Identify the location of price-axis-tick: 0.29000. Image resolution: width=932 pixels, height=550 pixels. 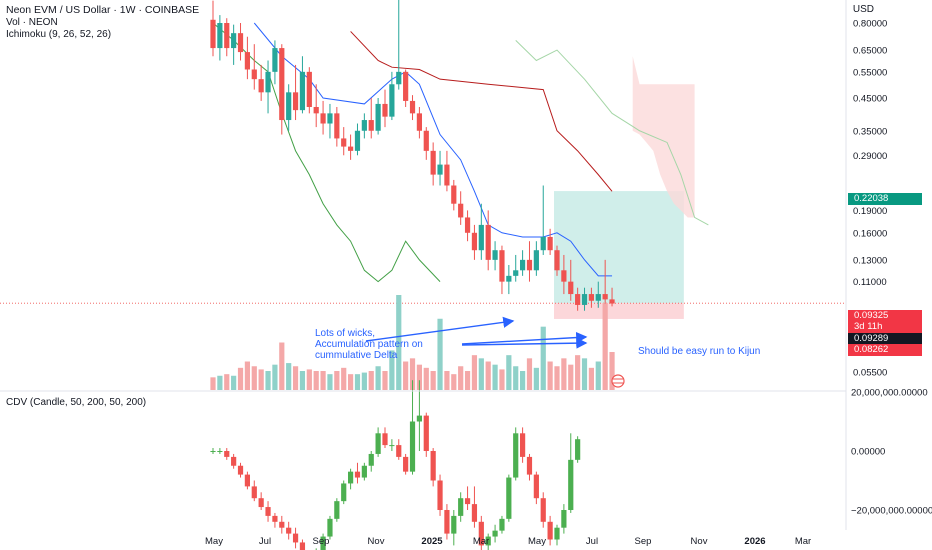
(870, 156).